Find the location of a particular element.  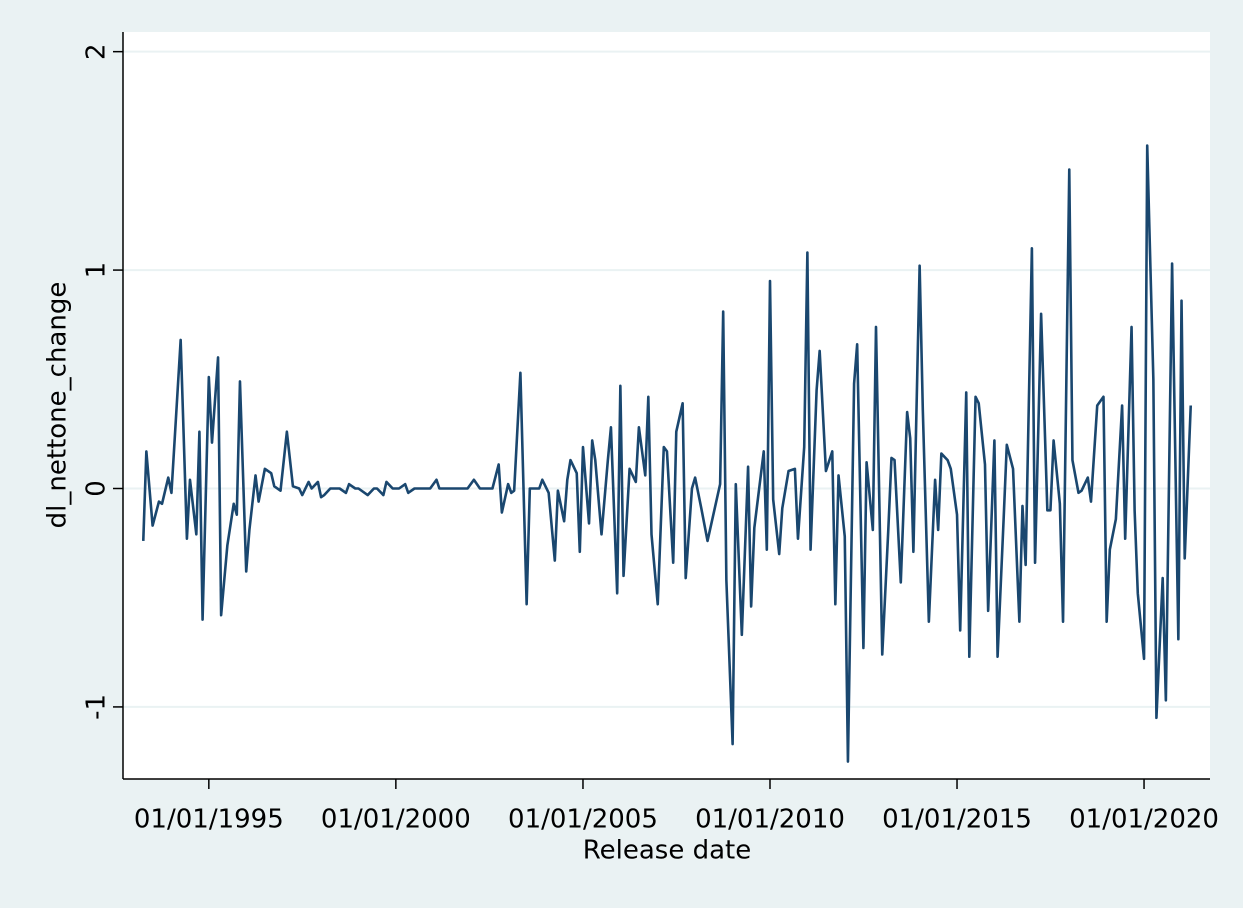

x-tick-label: 01/01/2010 is located at coordinates (770, 820).